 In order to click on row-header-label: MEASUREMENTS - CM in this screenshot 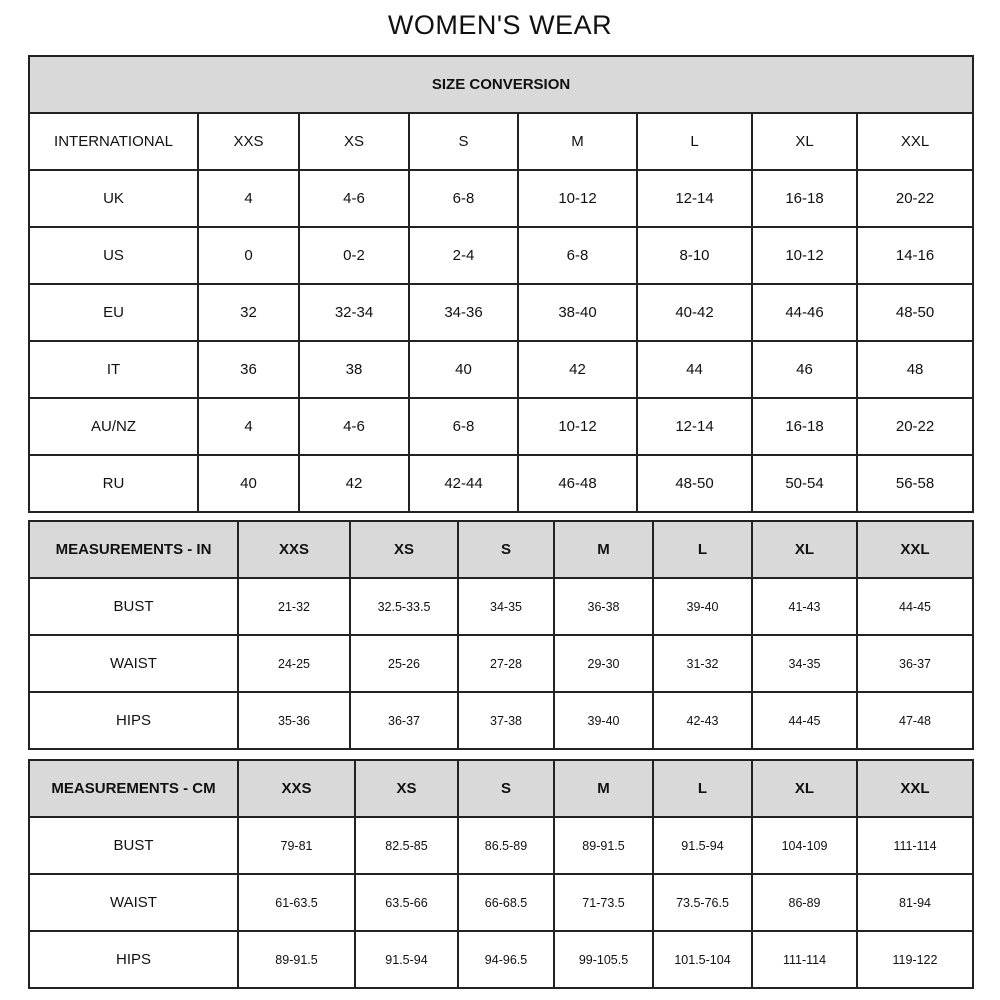, I will do `click(133, 788)`.